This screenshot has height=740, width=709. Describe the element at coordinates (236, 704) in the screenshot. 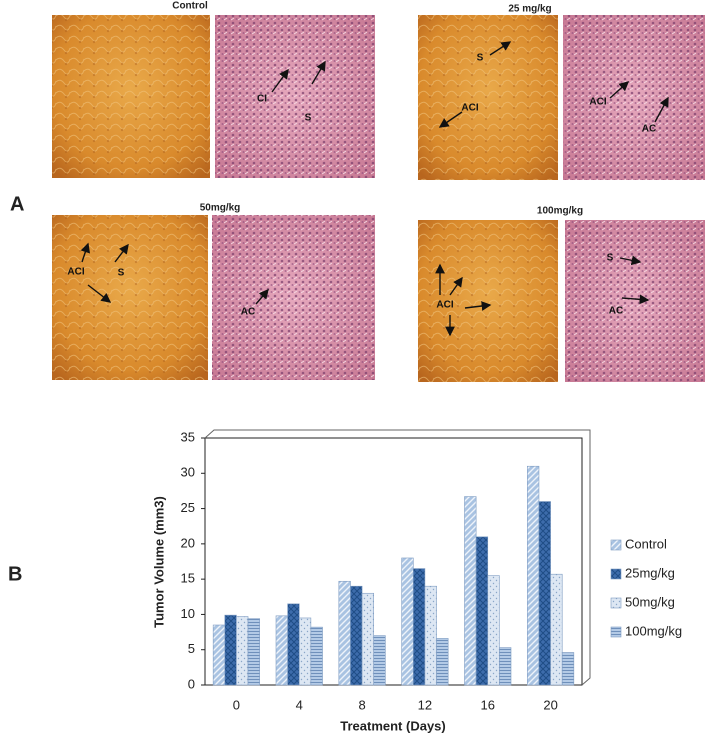

I see `x-tick-label: 0` at that location.